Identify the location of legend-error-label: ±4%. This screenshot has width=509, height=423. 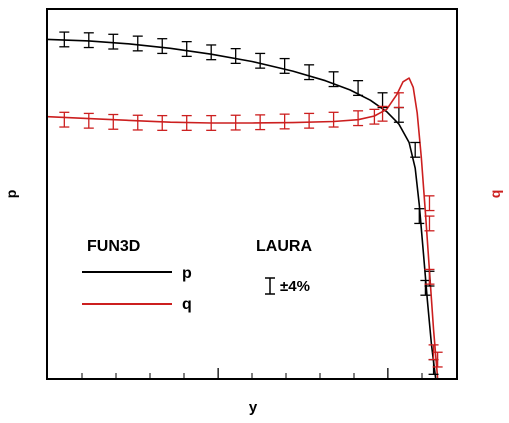
(295, 286).